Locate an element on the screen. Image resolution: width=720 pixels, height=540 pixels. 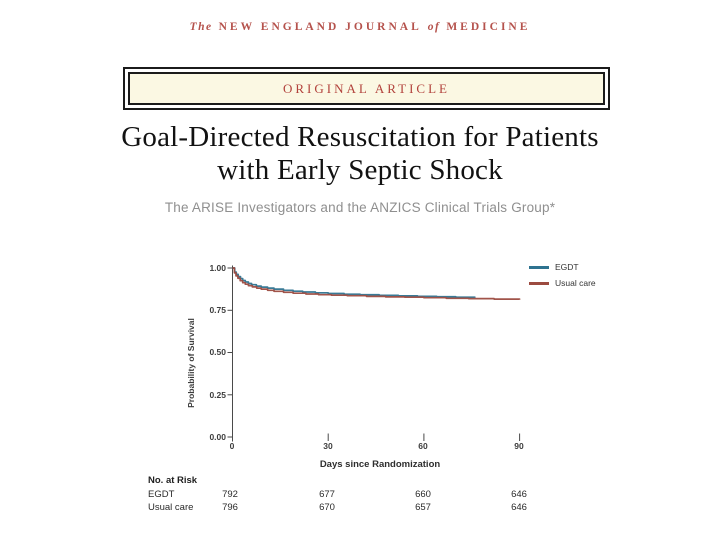
y-axis-label: Probability of Survival is located at coordinates (191, 363).